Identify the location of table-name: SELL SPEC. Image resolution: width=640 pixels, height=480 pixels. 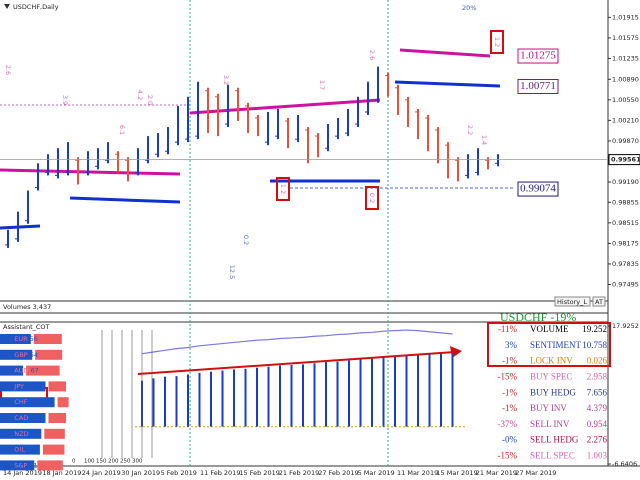
(552, 455).